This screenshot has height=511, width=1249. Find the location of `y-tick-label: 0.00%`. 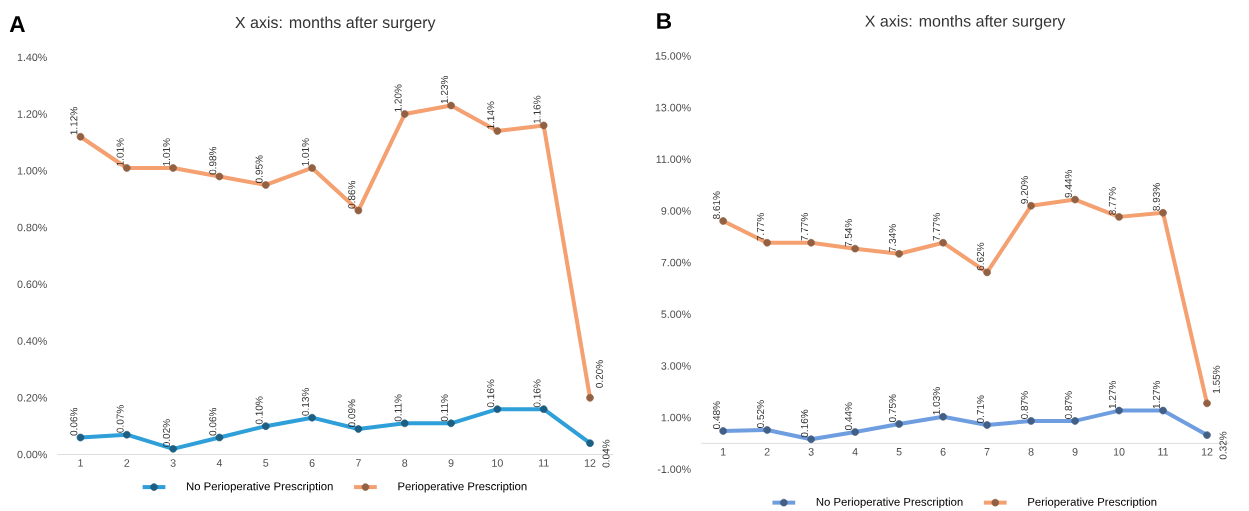

y-tick-label: 0.00% is located at coordinates (32, 455).